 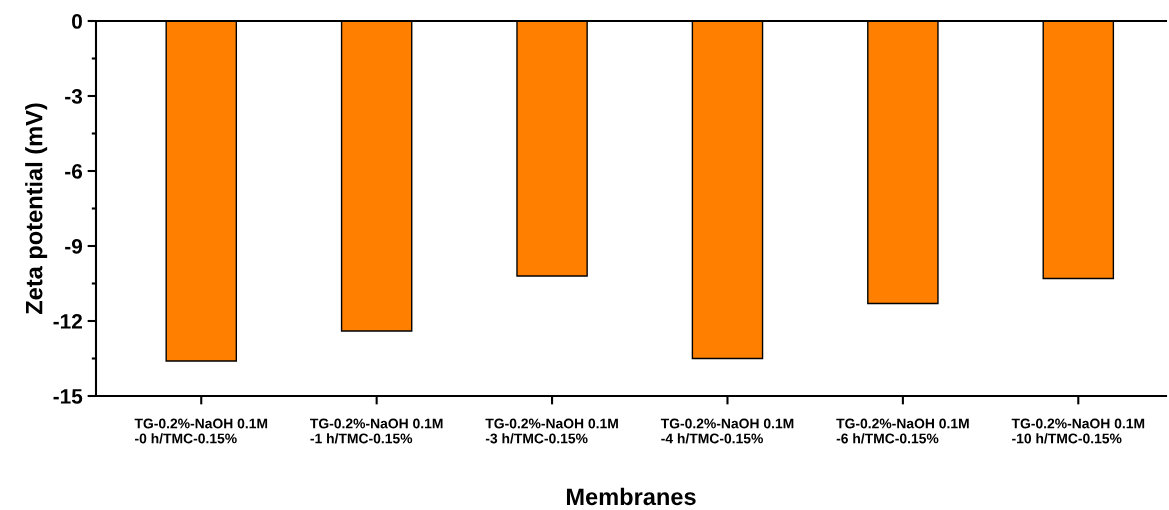 I want to click on x-tick-label: TG-0.2%-NaOH 0.1M -10 h/TMC-0.15%, so click(x=1078, y=431).